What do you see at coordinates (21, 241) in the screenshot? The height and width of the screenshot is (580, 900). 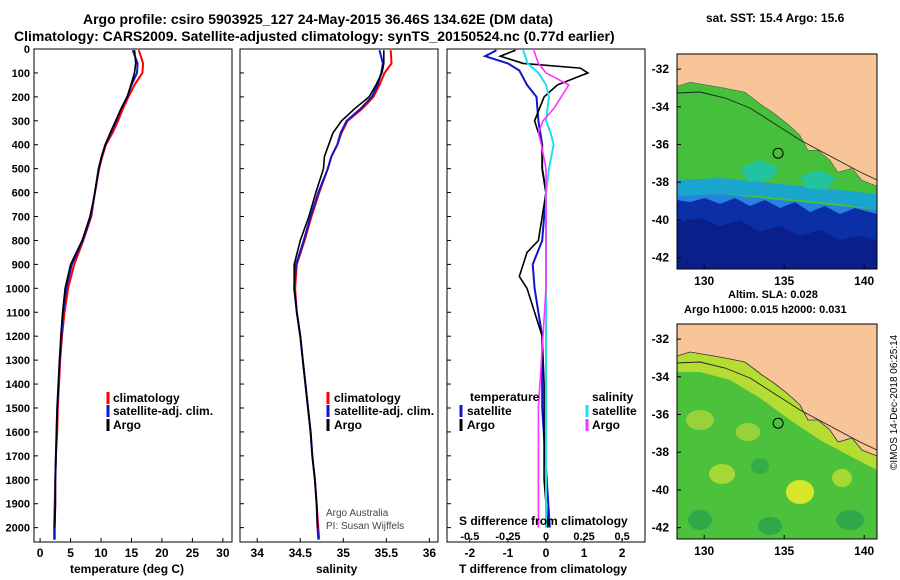 I see `y-tick-label: 800` at bounding box center [21, 241].